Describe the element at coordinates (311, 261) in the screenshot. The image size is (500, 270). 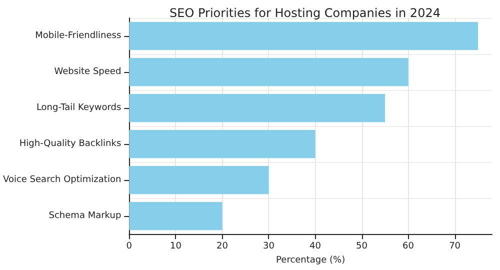
I see `x-axis-title: Percentage (%)` at that location.